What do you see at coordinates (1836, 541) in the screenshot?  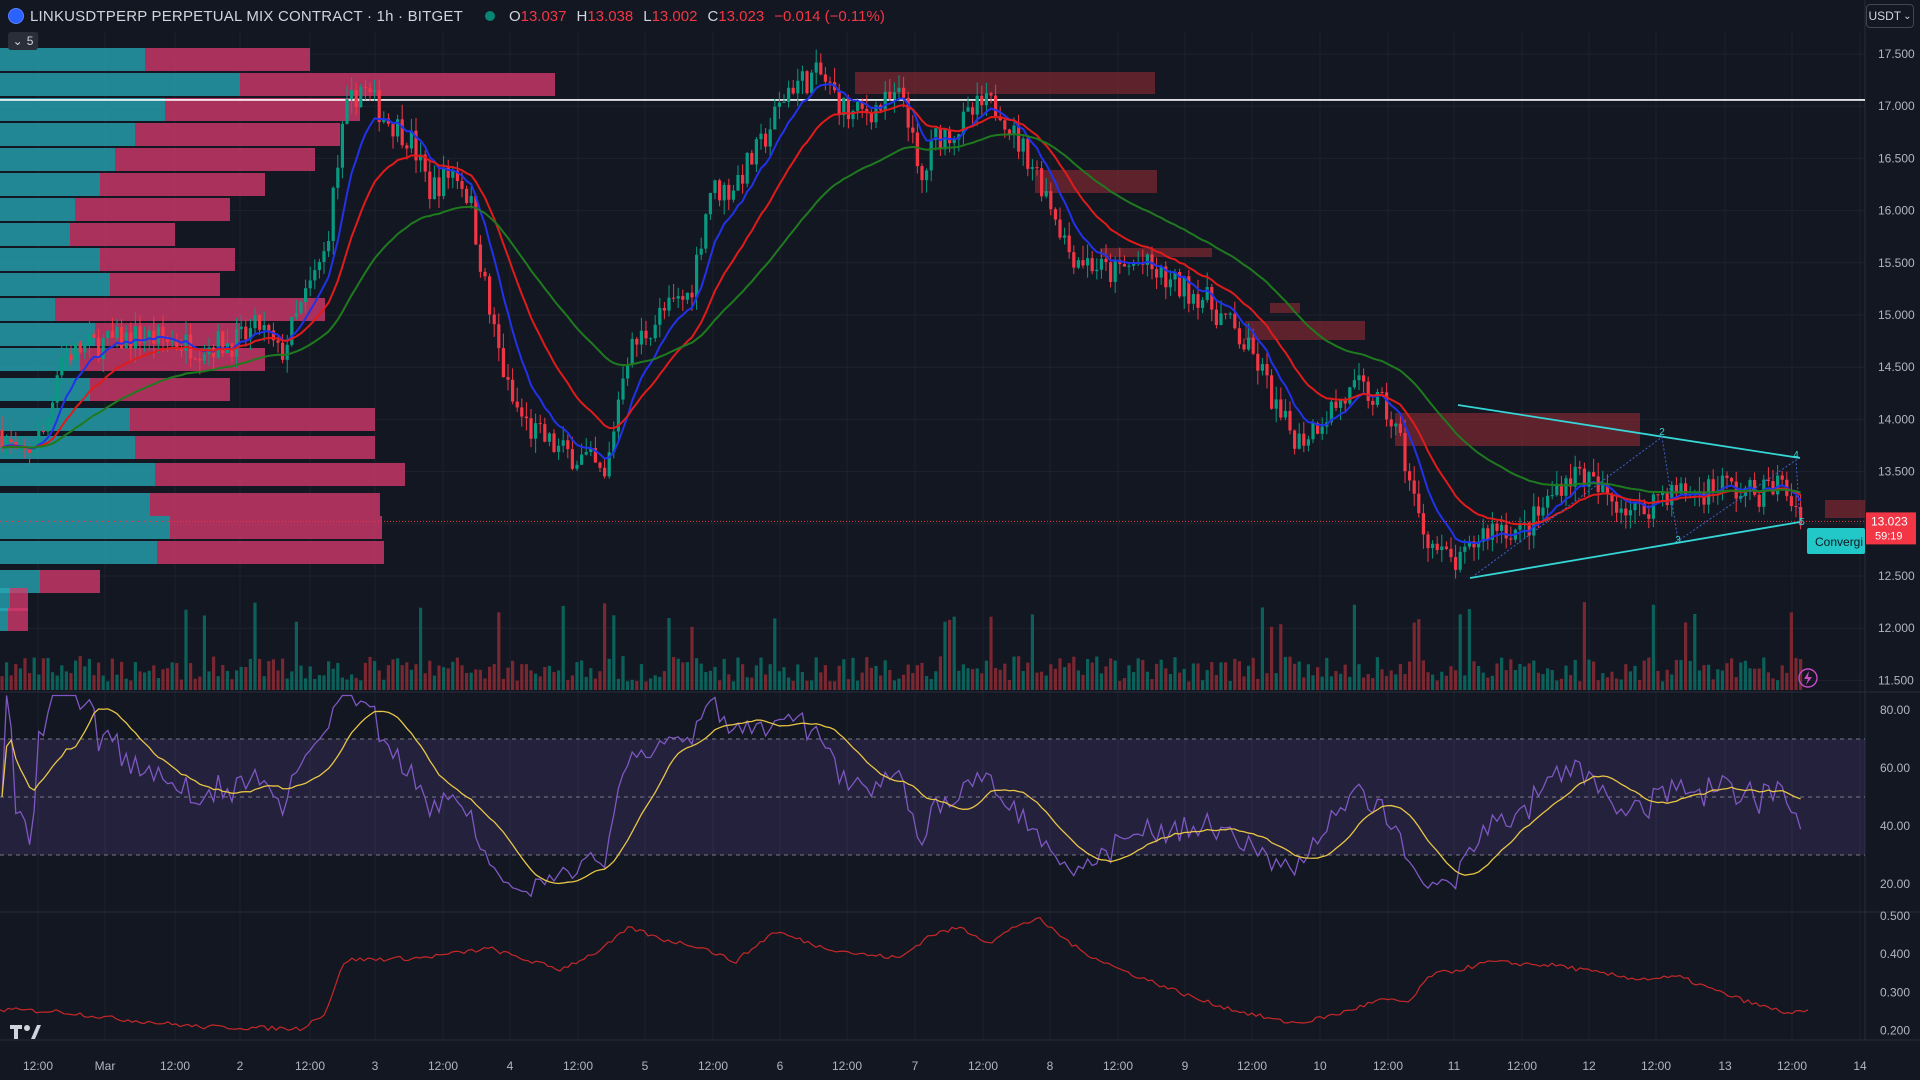 I see `pattern-label: Convergi` at bounding box center [1836, 541].